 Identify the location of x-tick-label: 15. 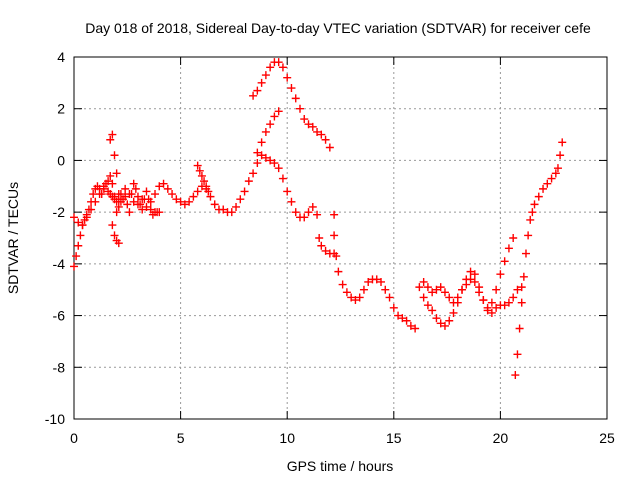
(394, 438).